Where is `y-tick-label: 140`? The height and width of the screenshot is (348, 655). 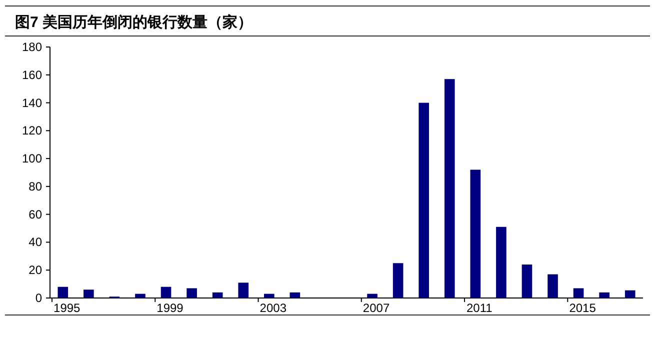 y-tick-label: 140 is located at coordinates (32, 103).